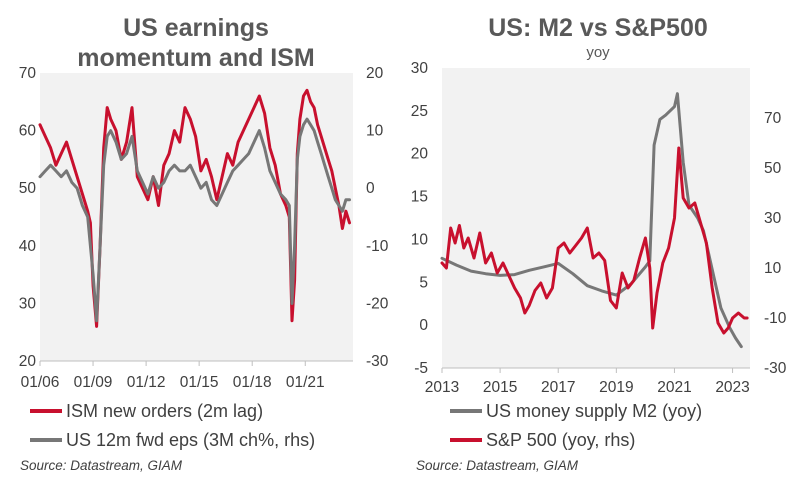 The image size is (800, 481). Describe the element at coordinates (674, 387) in the screenshot. I see `right-x-axis-tick-label: 2021` at that location.